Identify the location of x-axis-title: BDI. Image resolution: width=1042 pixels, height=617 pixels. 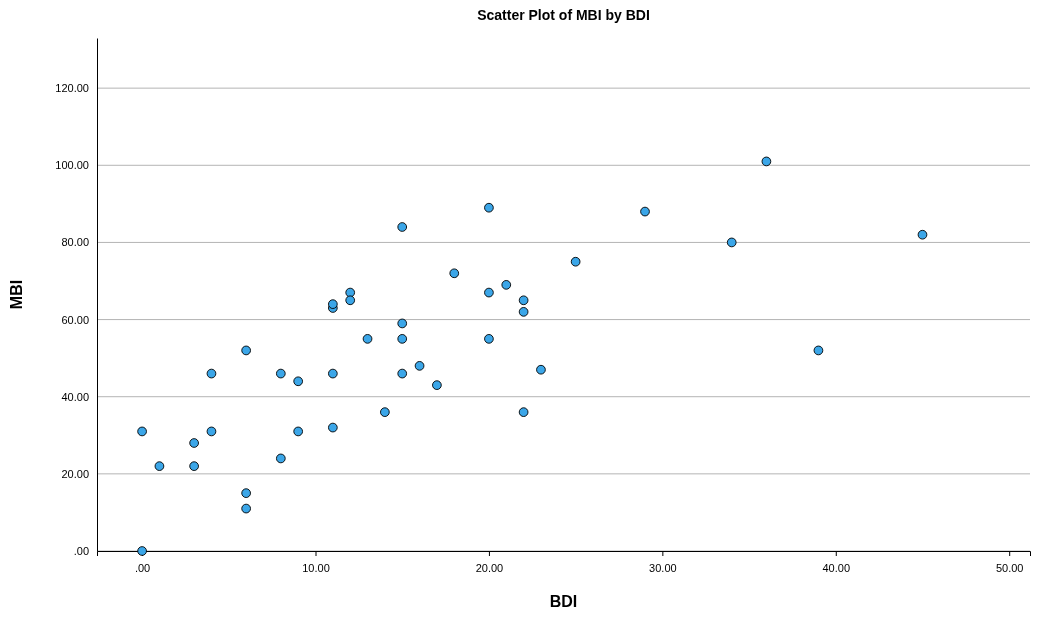
(563, 601).